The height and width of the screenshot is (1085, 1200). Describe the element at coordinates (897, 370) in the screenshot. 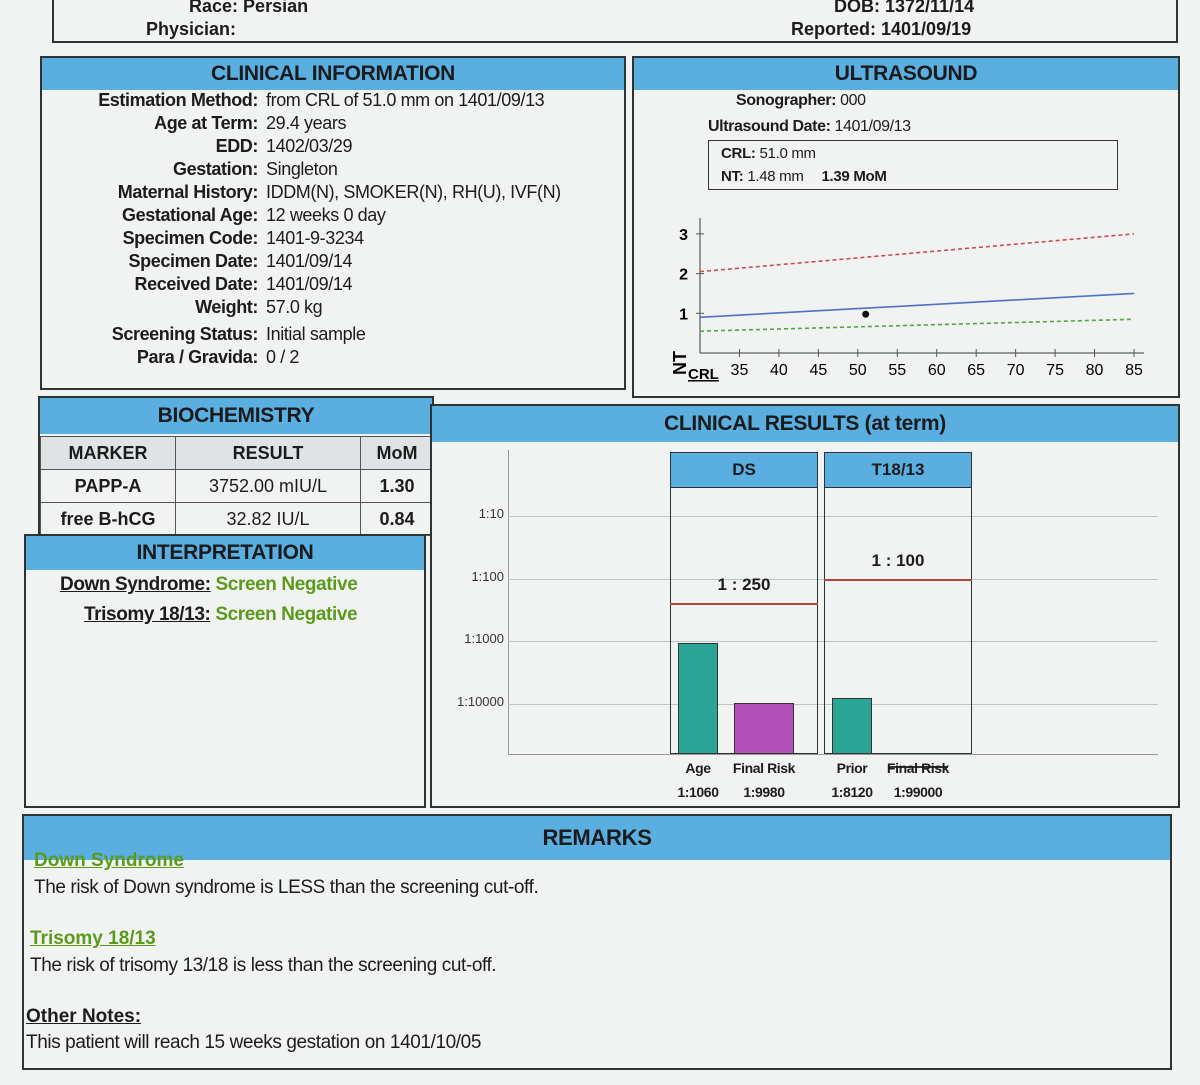

I see `x-tick-label: 55` at that location.